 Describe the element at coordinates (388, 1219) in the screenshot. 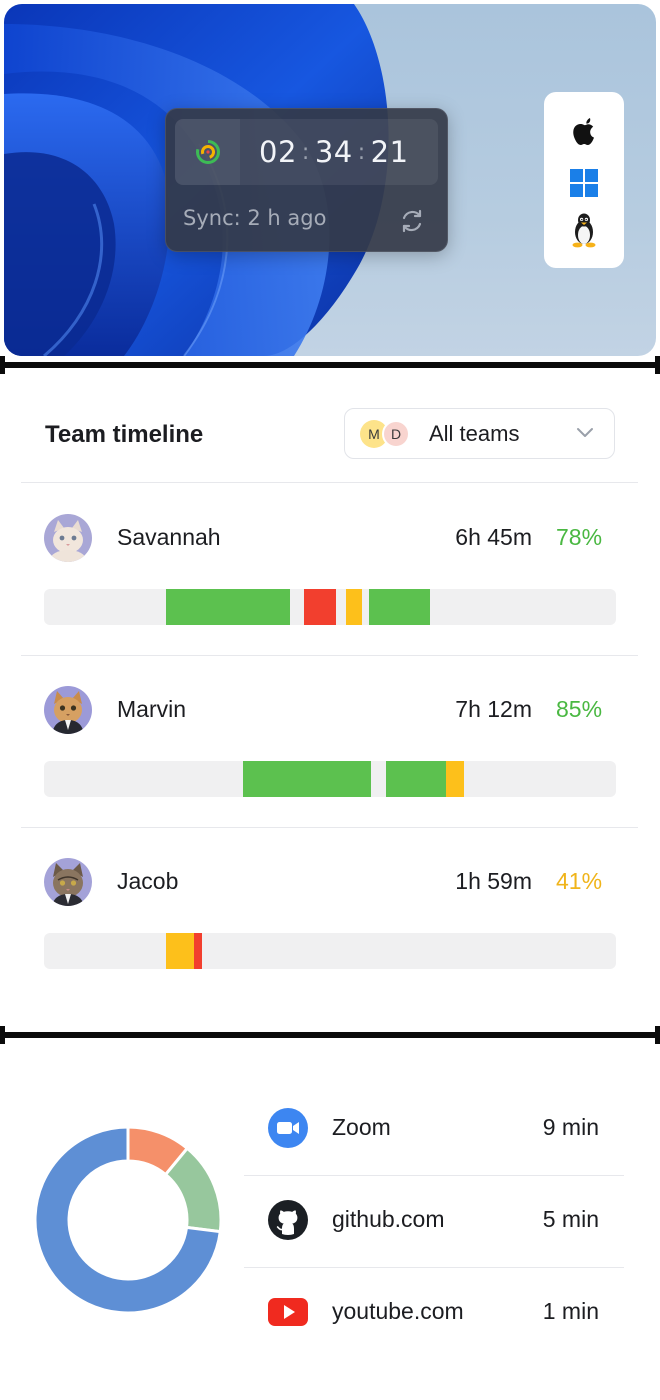

I see `app-name: github.com` at that location.